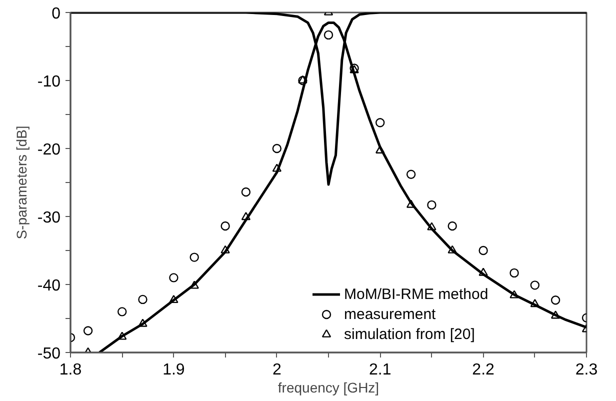  Describe the element at coordinates (409, 334) in the screenshot. I see `legend-label: simulation from [20]` at that location.